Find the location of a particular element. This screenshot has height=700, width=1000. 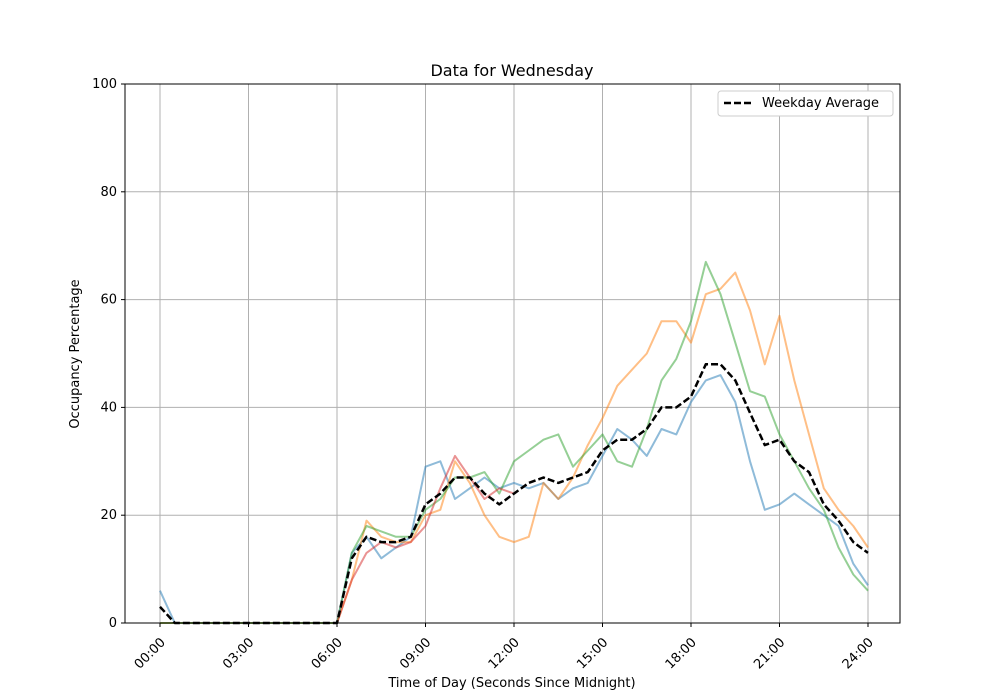

legend: Weekday Average is located at coordinates (805, 103).